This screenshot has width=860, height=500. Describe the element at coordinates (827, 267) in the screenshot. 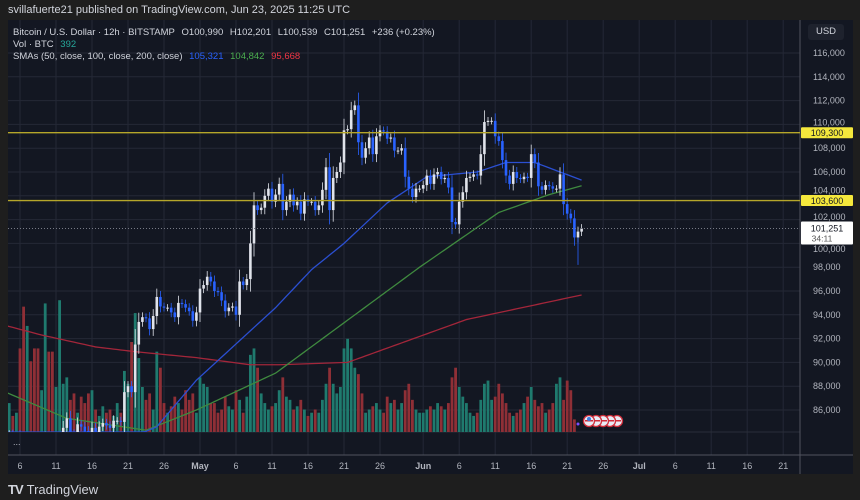

I see `price-tick-label: 98,000` at that location.